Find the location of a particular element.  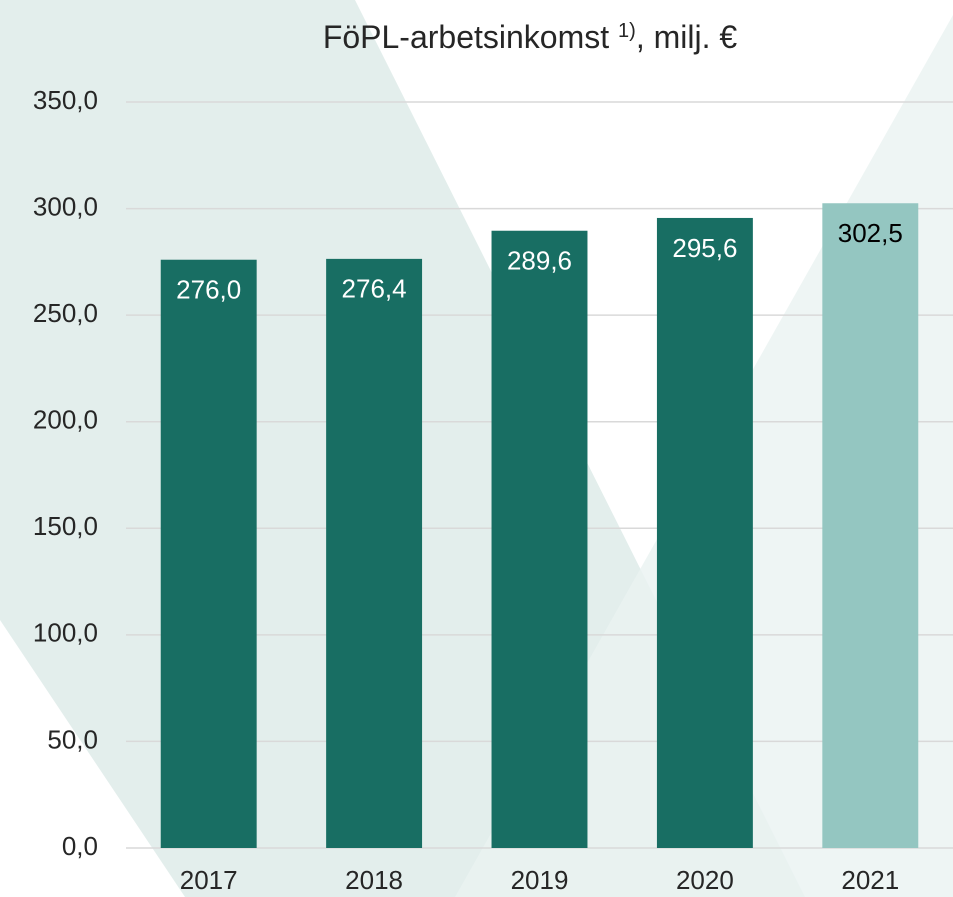

x-tick-label: 2021 is located at coordinates (870, 880).